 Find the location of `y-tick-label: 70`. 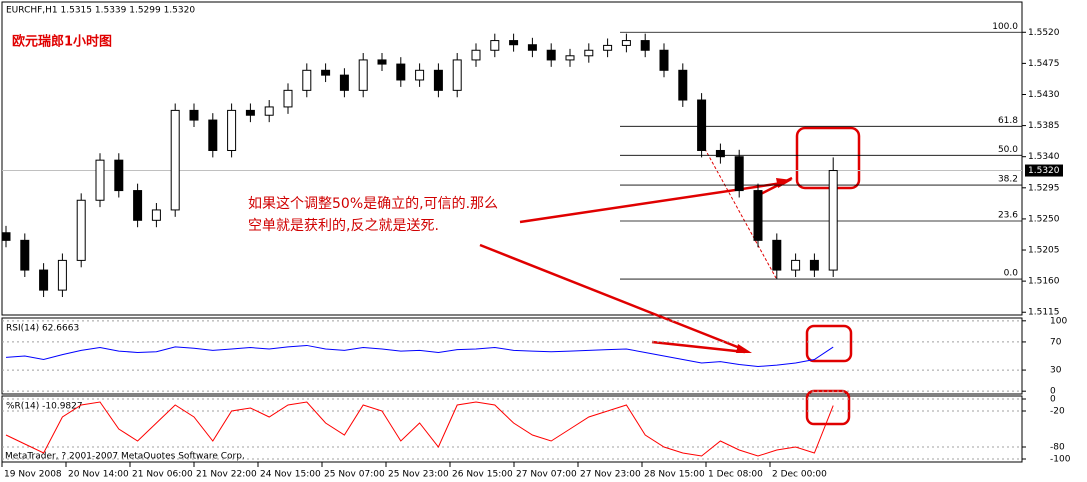

y-tick-label: 70 is located at coordinates (1056, 342).